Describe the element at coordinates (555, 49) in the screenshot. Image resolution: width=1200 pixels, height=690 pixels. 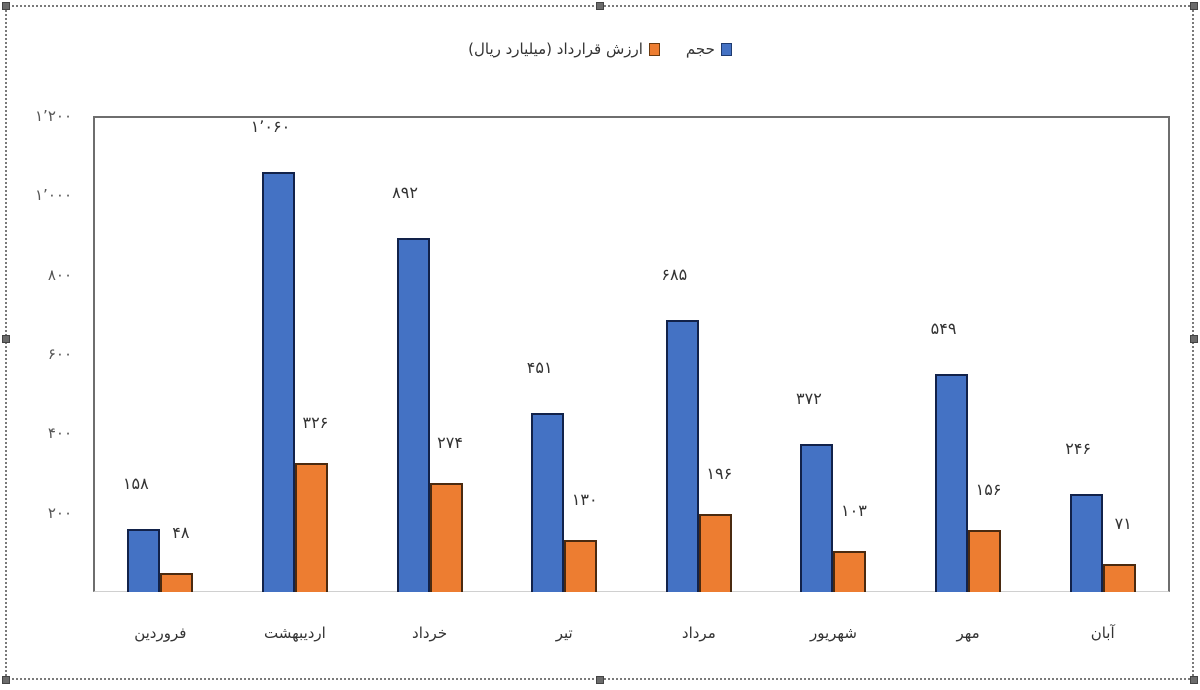
I see `legend-label: ارزش قرارداد (میلیارد ریال)` at that location.